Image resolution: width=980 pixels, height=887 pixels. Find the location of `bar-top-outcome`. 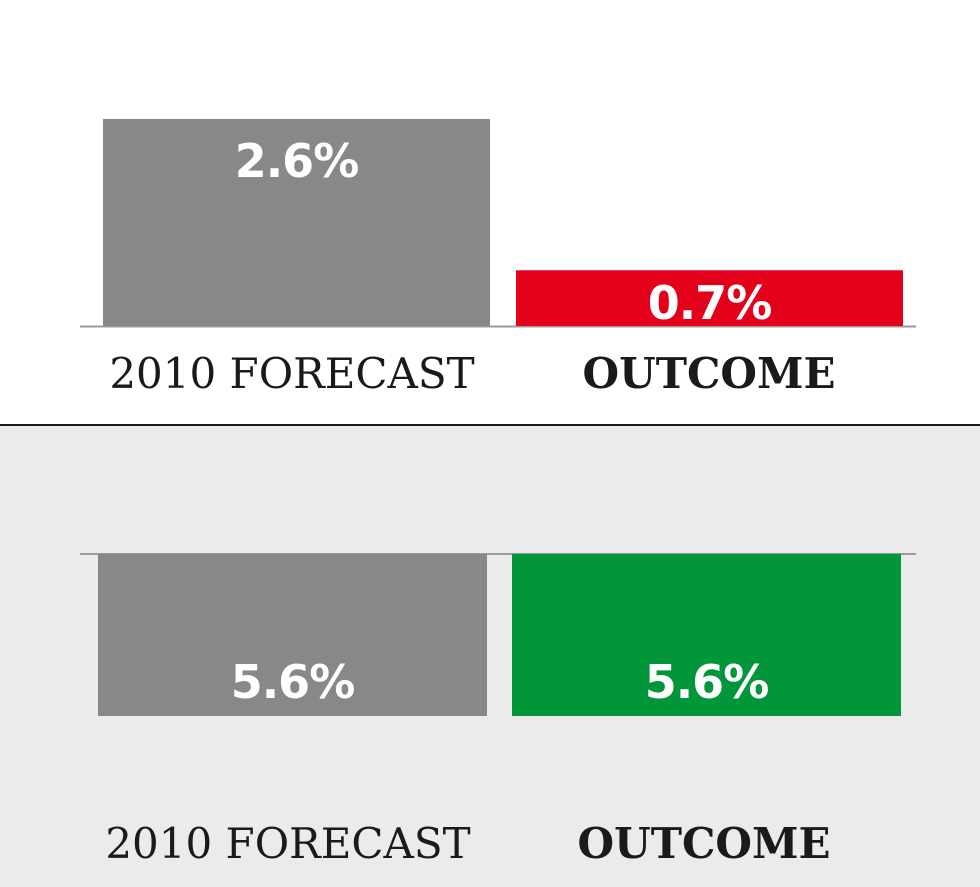

bar-top-outcome is located at coordinates (709, 298).